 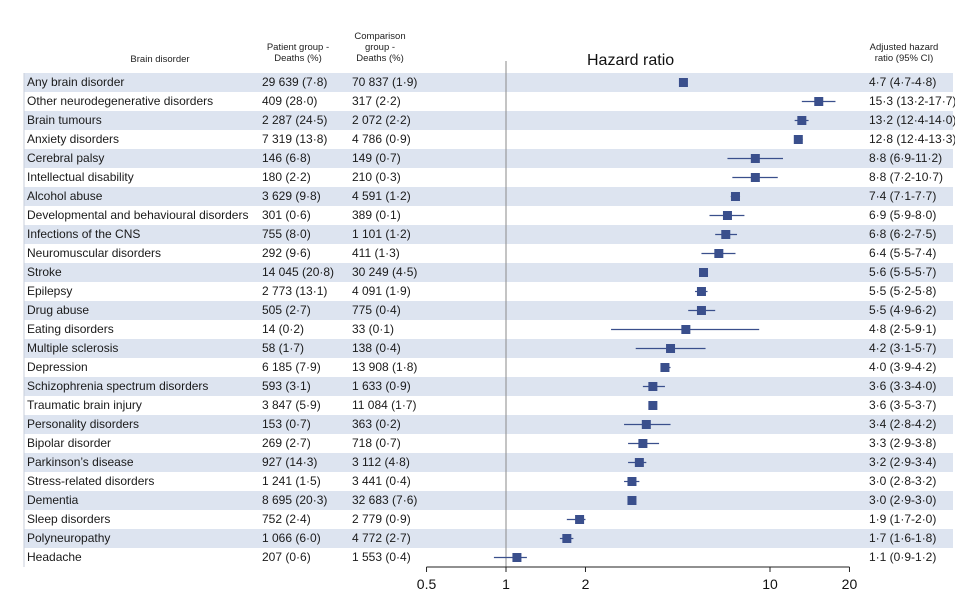 I want to click on disorder-cell: Other neurodegenerative disorders, so click(x=120, y=101).